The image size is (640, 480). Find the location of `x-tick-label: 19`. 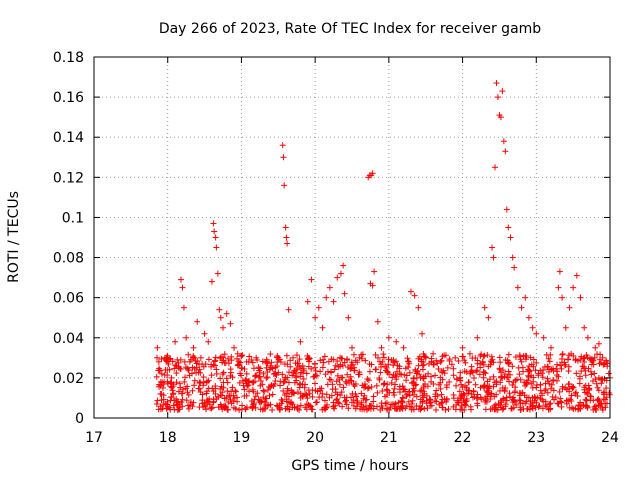

x-tick-label: 19 is located at coordinates (242, 438).